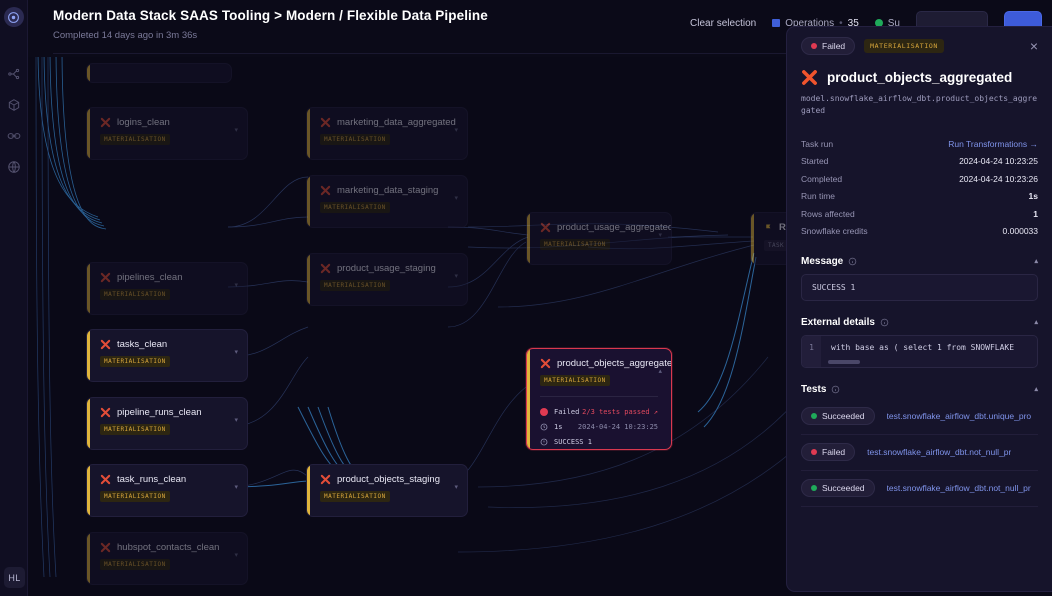 This screenshot has width=1052, height=596. Describe the element at coordinates (919, 214) in the screenshot. I see `meta-row-rows-affected: Rows affected 1` at that location.